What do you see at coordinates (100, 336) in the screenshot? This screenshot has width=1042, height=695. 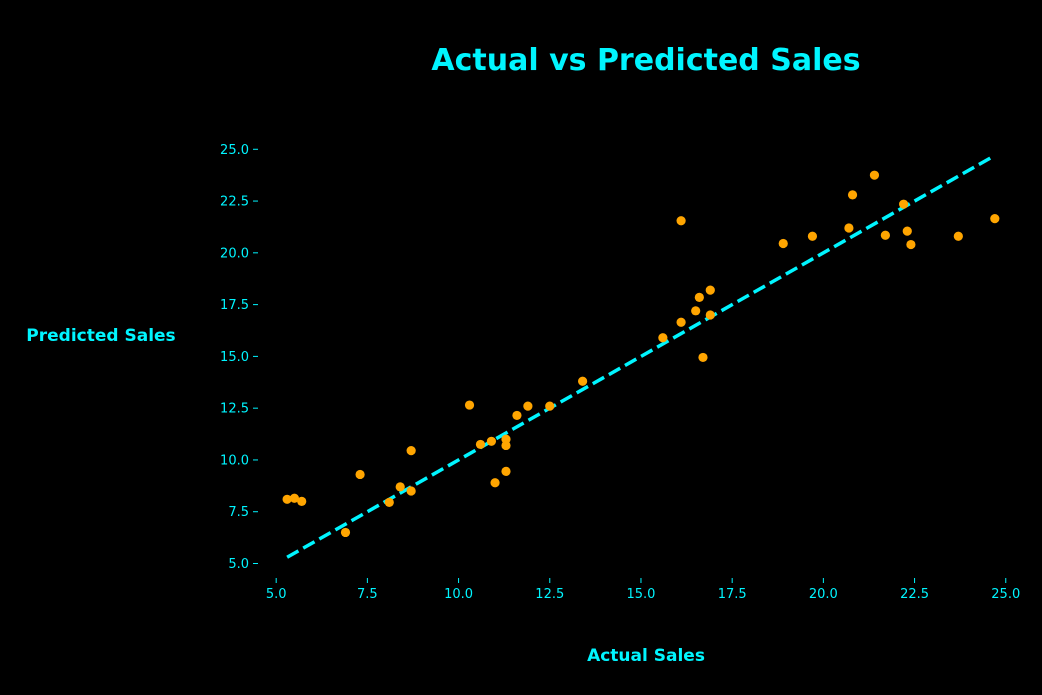 I see `y-axis-label: Predicted Sales` at bounding box center [100, 336].